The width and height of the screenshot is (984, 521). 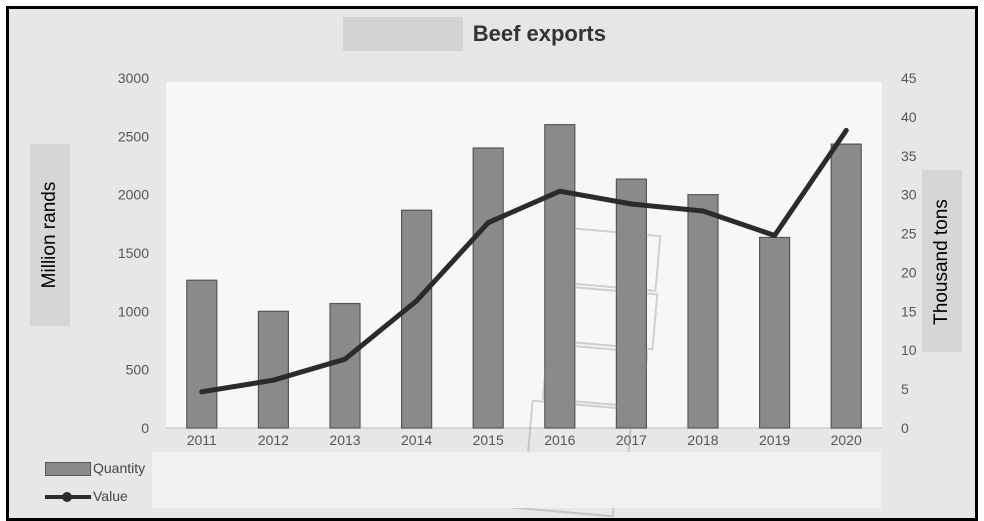 What do you see at coordinates (909, 350) in the screenshot?
I see `right-tick-label: 10` at bounding box center [909, 350].